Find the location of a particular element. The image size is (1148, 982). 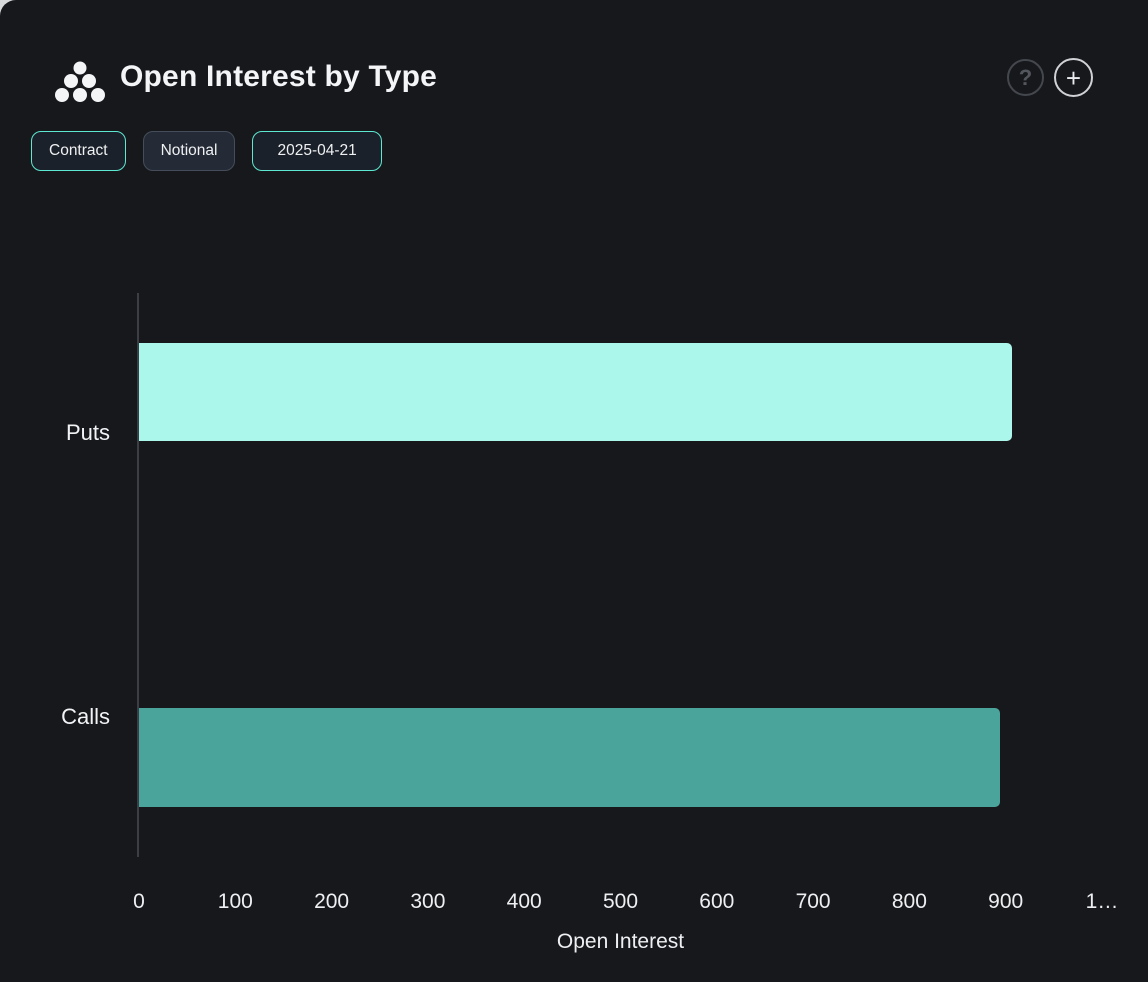

y-axis-line is located at coordinates (138, 575).